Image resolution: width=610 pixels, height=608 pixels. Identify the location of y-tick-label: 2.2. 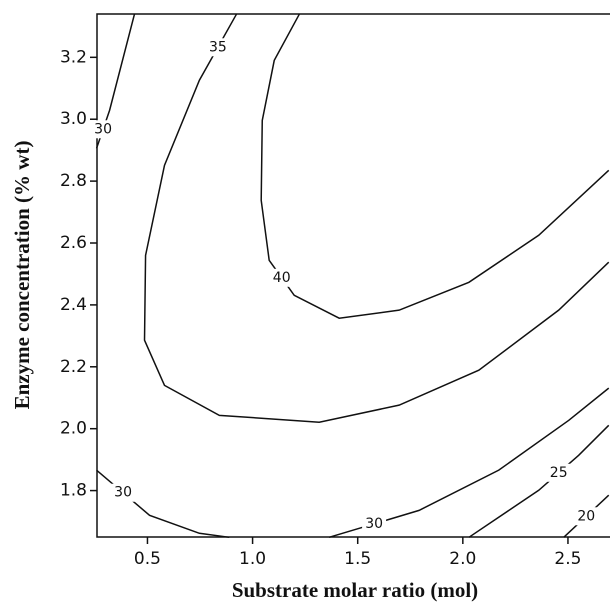
(73, 367).